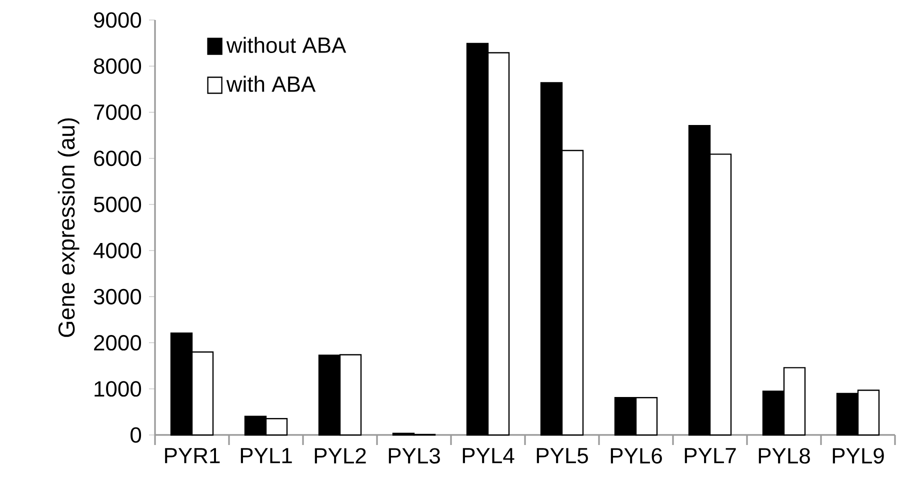  Describe the element at coordinates (118, 20) in the screenshot. I see `y-tick-label: 9000` at that location.